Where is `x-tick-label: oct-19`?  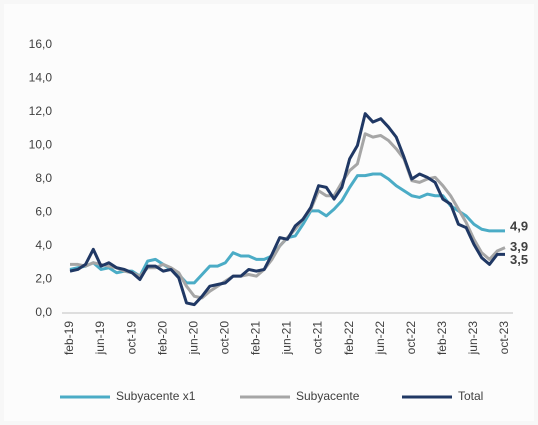 x-tick-label: oct-19 is located at coordinates (131, 338).